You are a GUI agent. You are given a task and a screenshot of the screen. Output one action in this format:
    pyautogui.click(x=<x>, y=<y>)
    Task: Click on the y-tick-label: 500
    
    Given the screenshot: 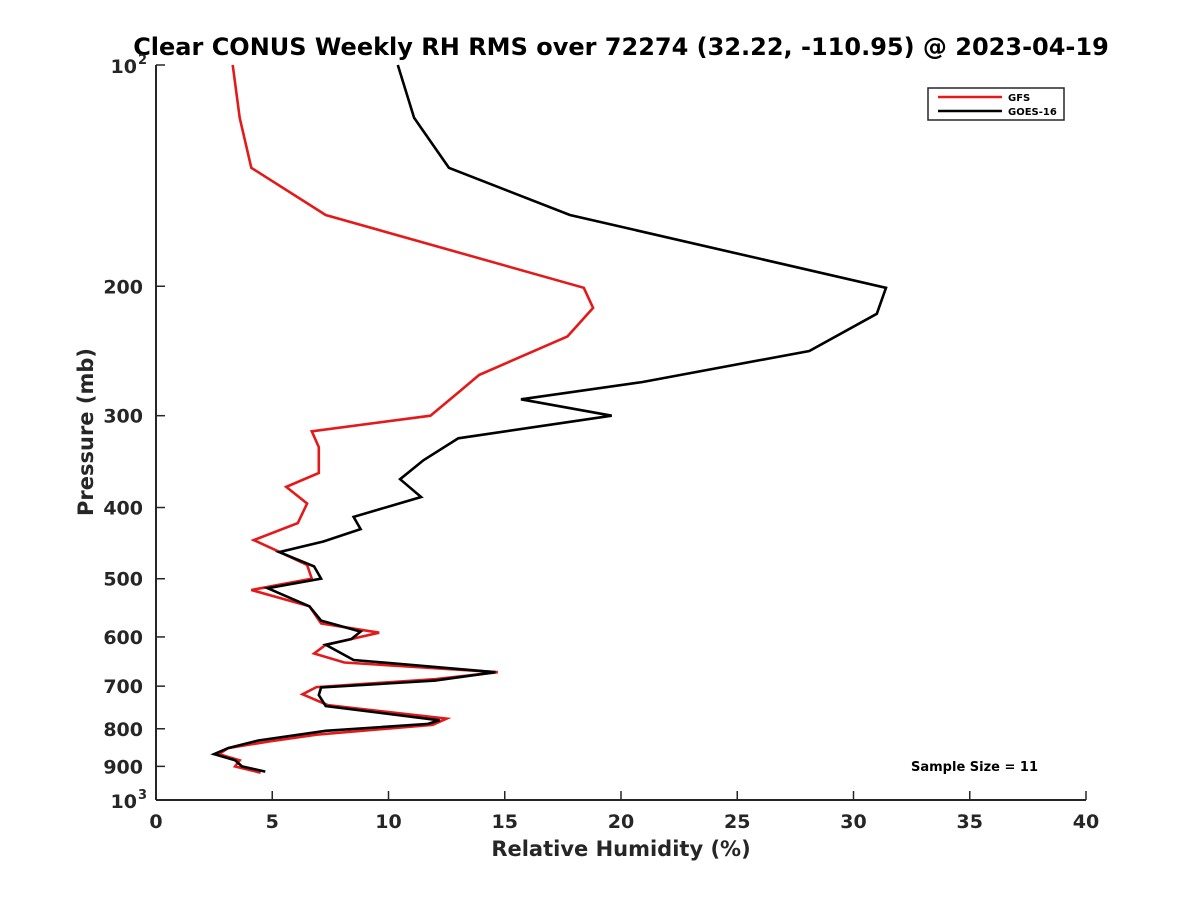 What is the action you would take?
    pyautogui.click(x=123, y=580)
    